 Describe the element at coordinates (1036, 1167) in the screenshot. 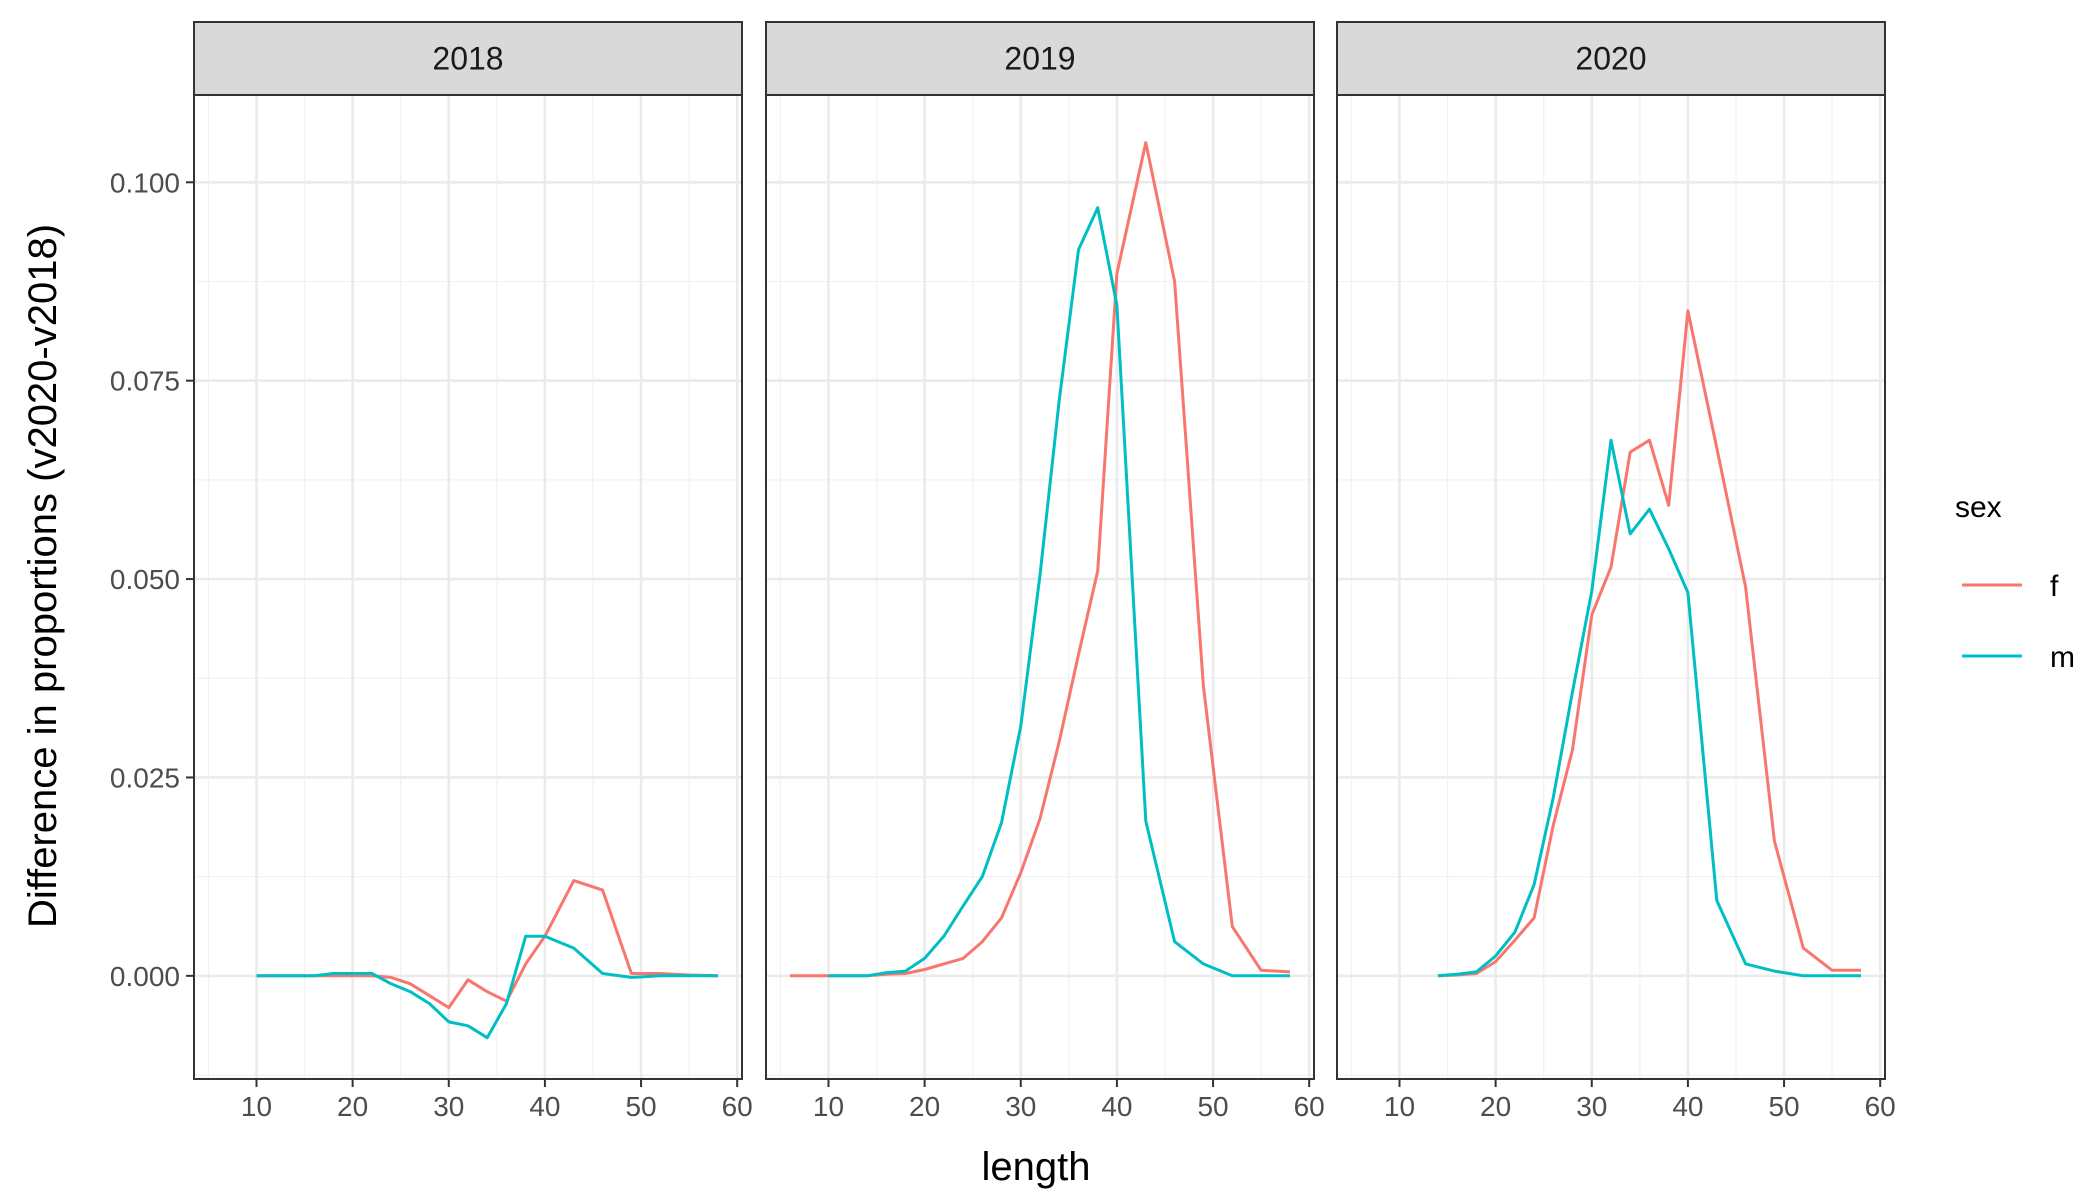

I see `x-axis-title: length` at that location.